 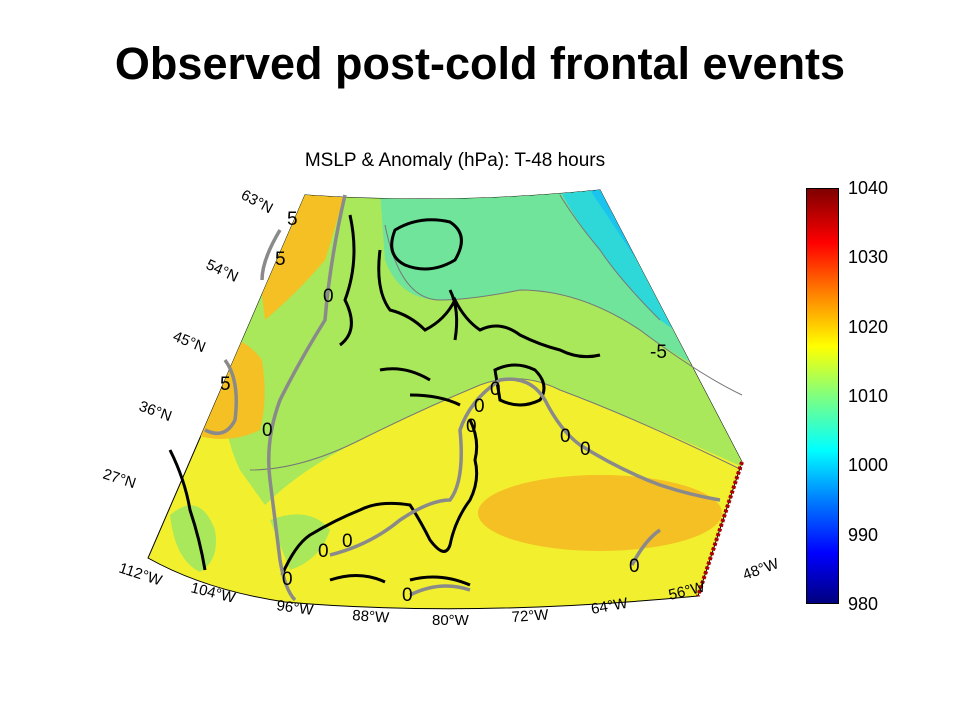 What do you see at coordinates (868, 188) in the screenshot?
I see `colorbar-tick-label: 1040` at bounding box center [868, 188].